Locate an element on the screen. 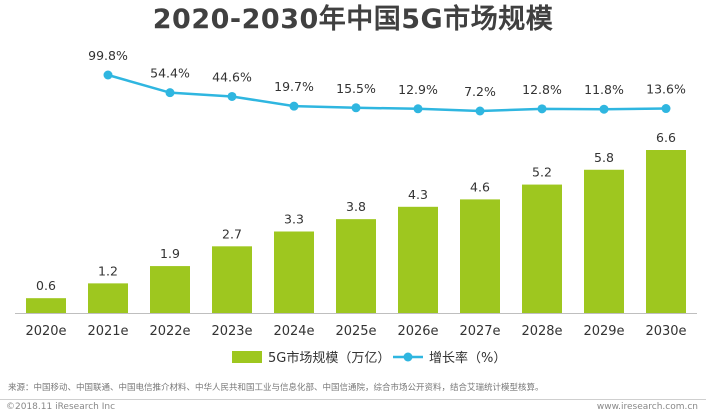  bar-2022e is located at coordinates (170, 289).